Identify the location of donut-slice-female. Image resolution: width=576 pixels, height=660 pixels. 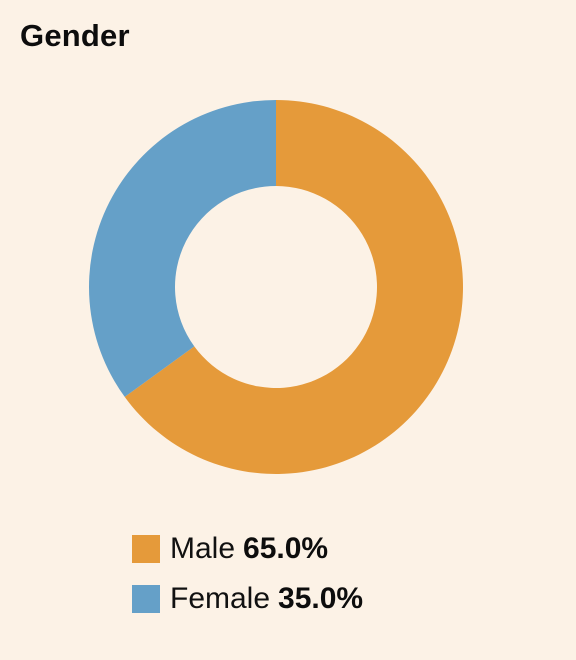
(183, 248).